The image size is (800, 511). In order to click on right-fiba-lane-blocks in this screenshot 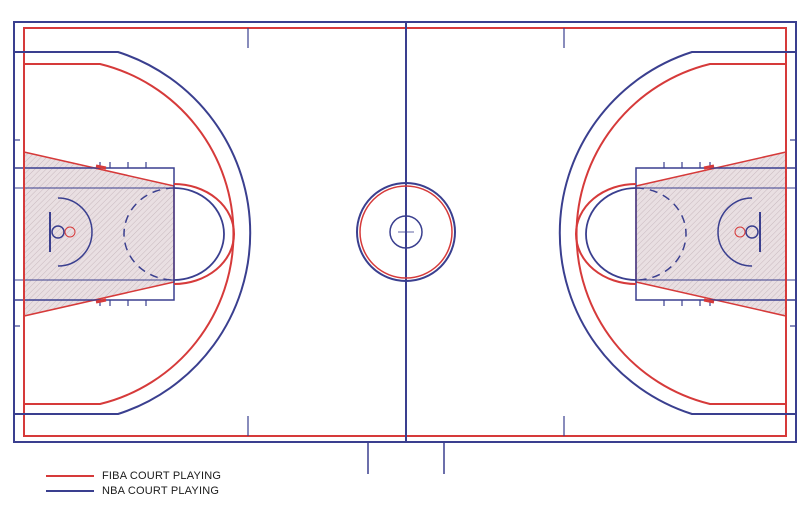, I will do `click(709, 234)`.